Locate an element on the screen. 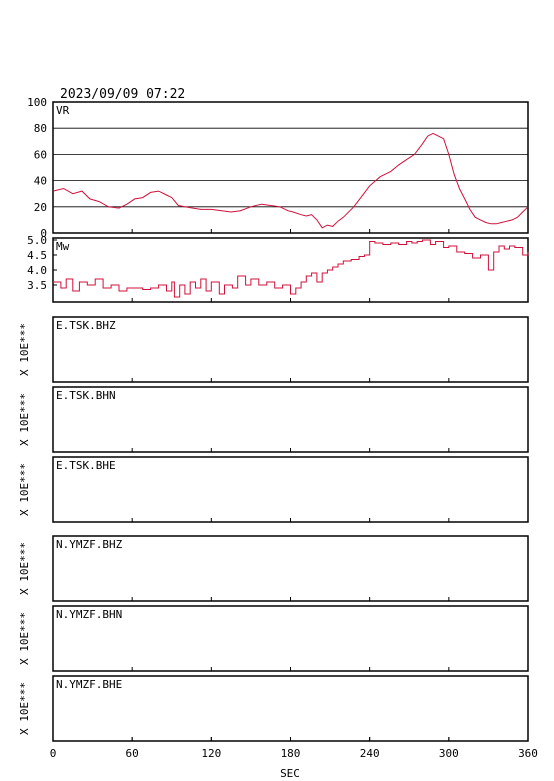 The image size is (554, 781). channel-panel: N.YMZF.BHN X 10E*** is located at coordinates (273, 638).